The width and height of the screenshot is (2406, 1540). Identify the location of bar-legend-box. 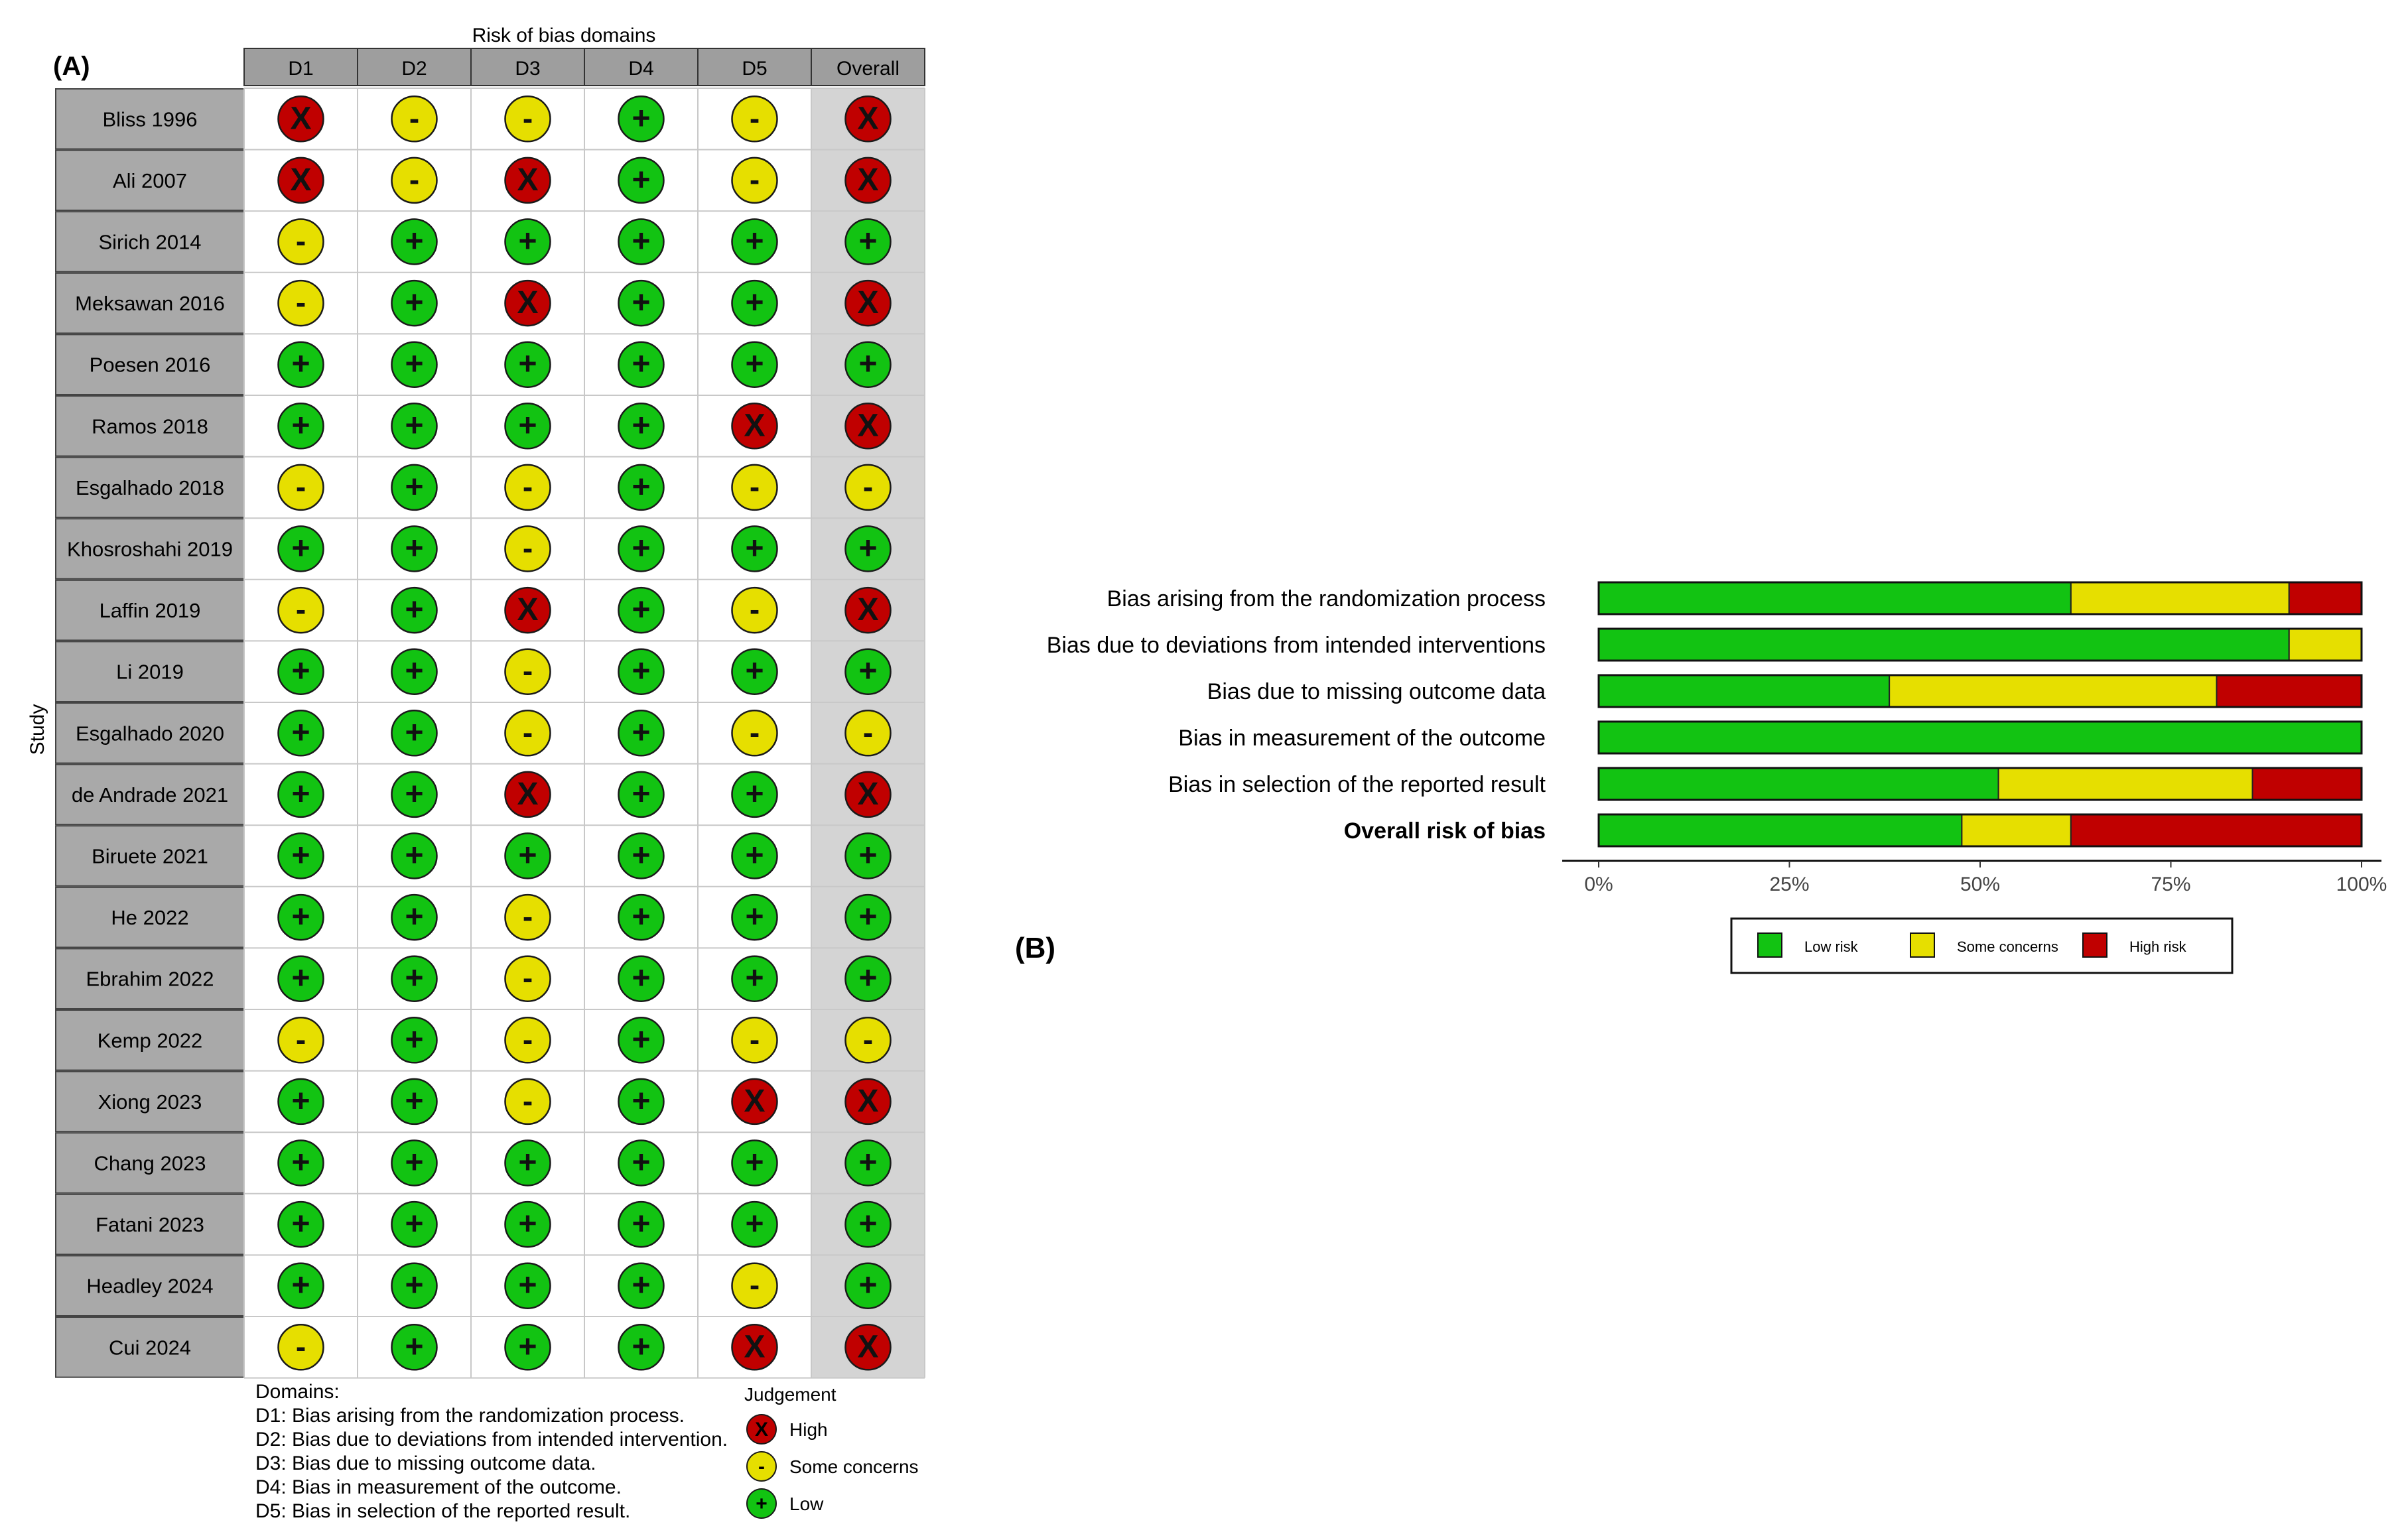
(1982, 945).